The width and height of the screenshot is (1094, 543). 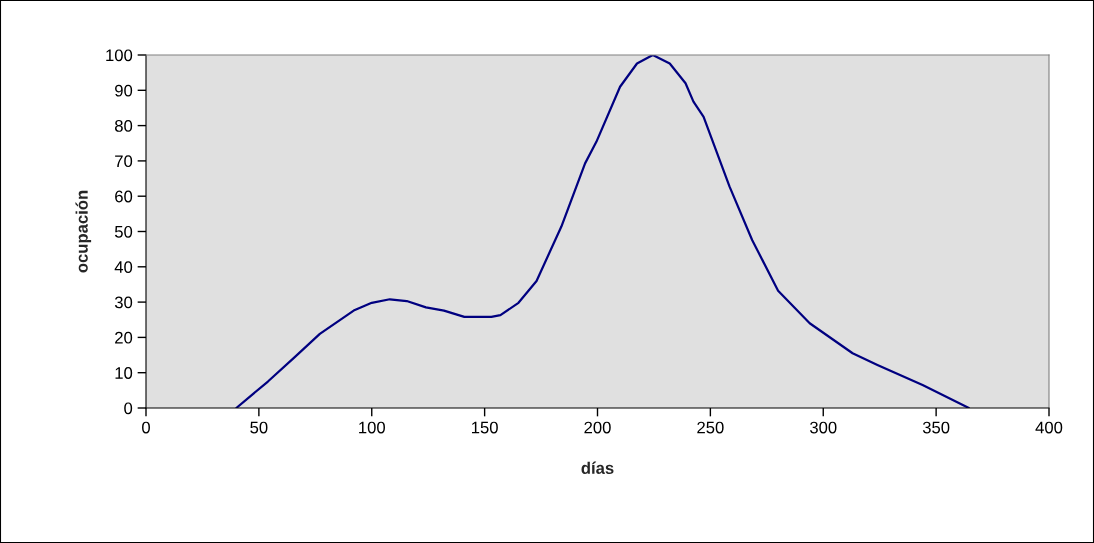 What do you see at coordinates (1049, 427) in the screenshot?
I see `x-tick-label: 400` at bounding box center [1049, 427].